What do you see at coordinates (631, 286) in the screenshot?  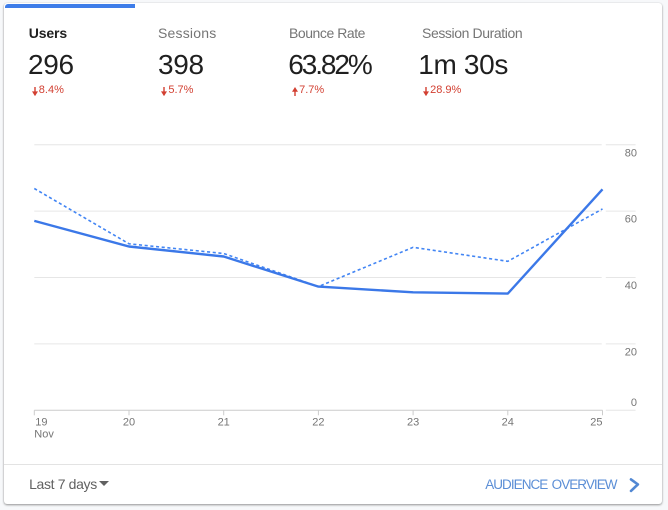 I see `svg-text: 40` at bounding box center [631, 286].